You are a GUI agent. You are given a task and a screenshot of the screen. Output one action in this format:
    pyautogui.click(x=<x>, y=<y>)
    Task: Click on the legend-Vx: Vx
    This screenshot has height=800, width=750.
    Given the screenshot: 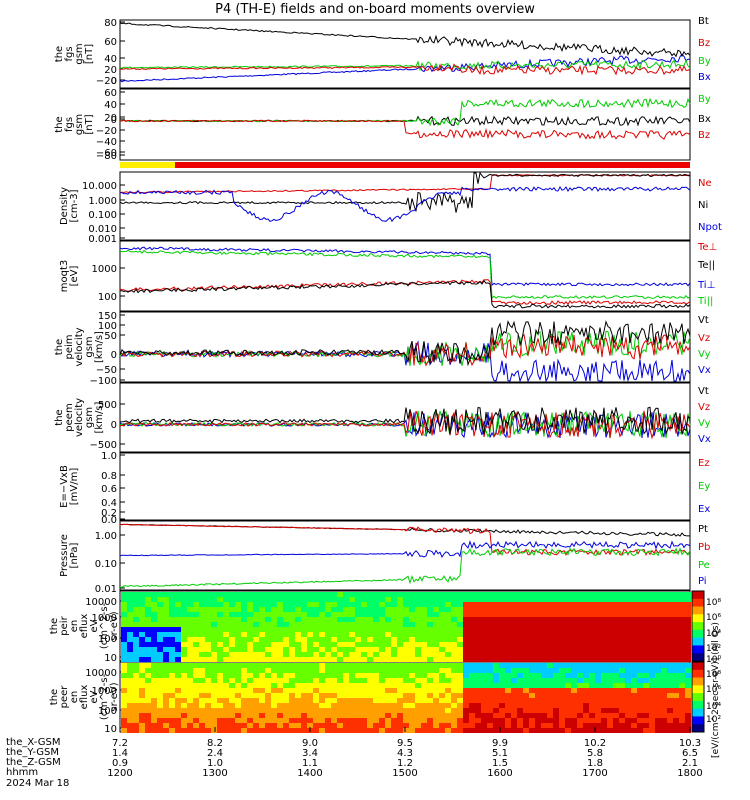 What is the action you would take?
    pyautogui.click(x=704, y=370)
    